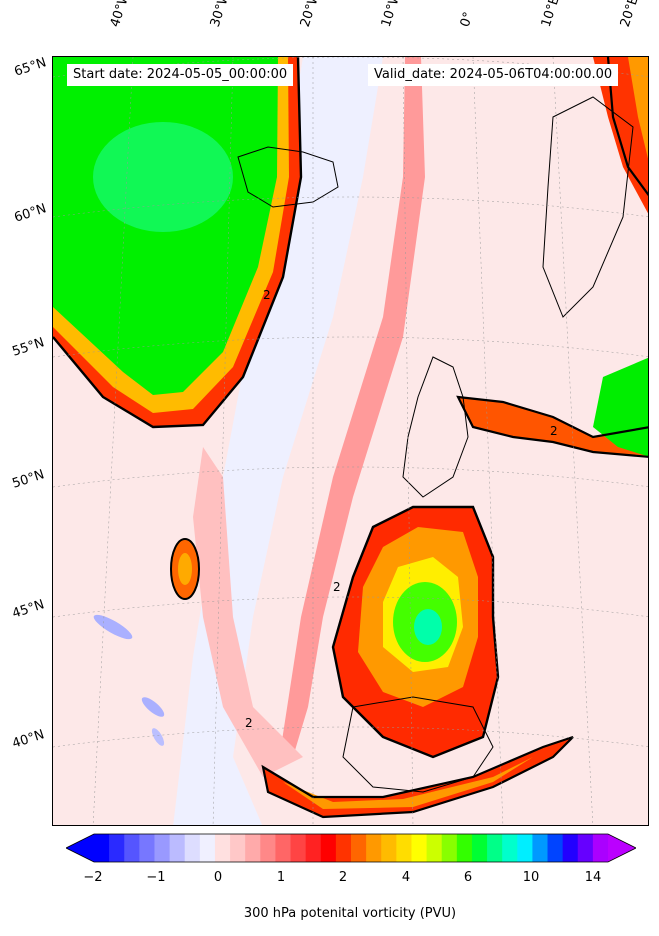 This screenshot has height=936, width=659. What do you see at coordinates (180, 75) in the screenshot?
I see `start-date-label: Start date: 2024-05-05_00:00:00` at bounding box center [180, 75].